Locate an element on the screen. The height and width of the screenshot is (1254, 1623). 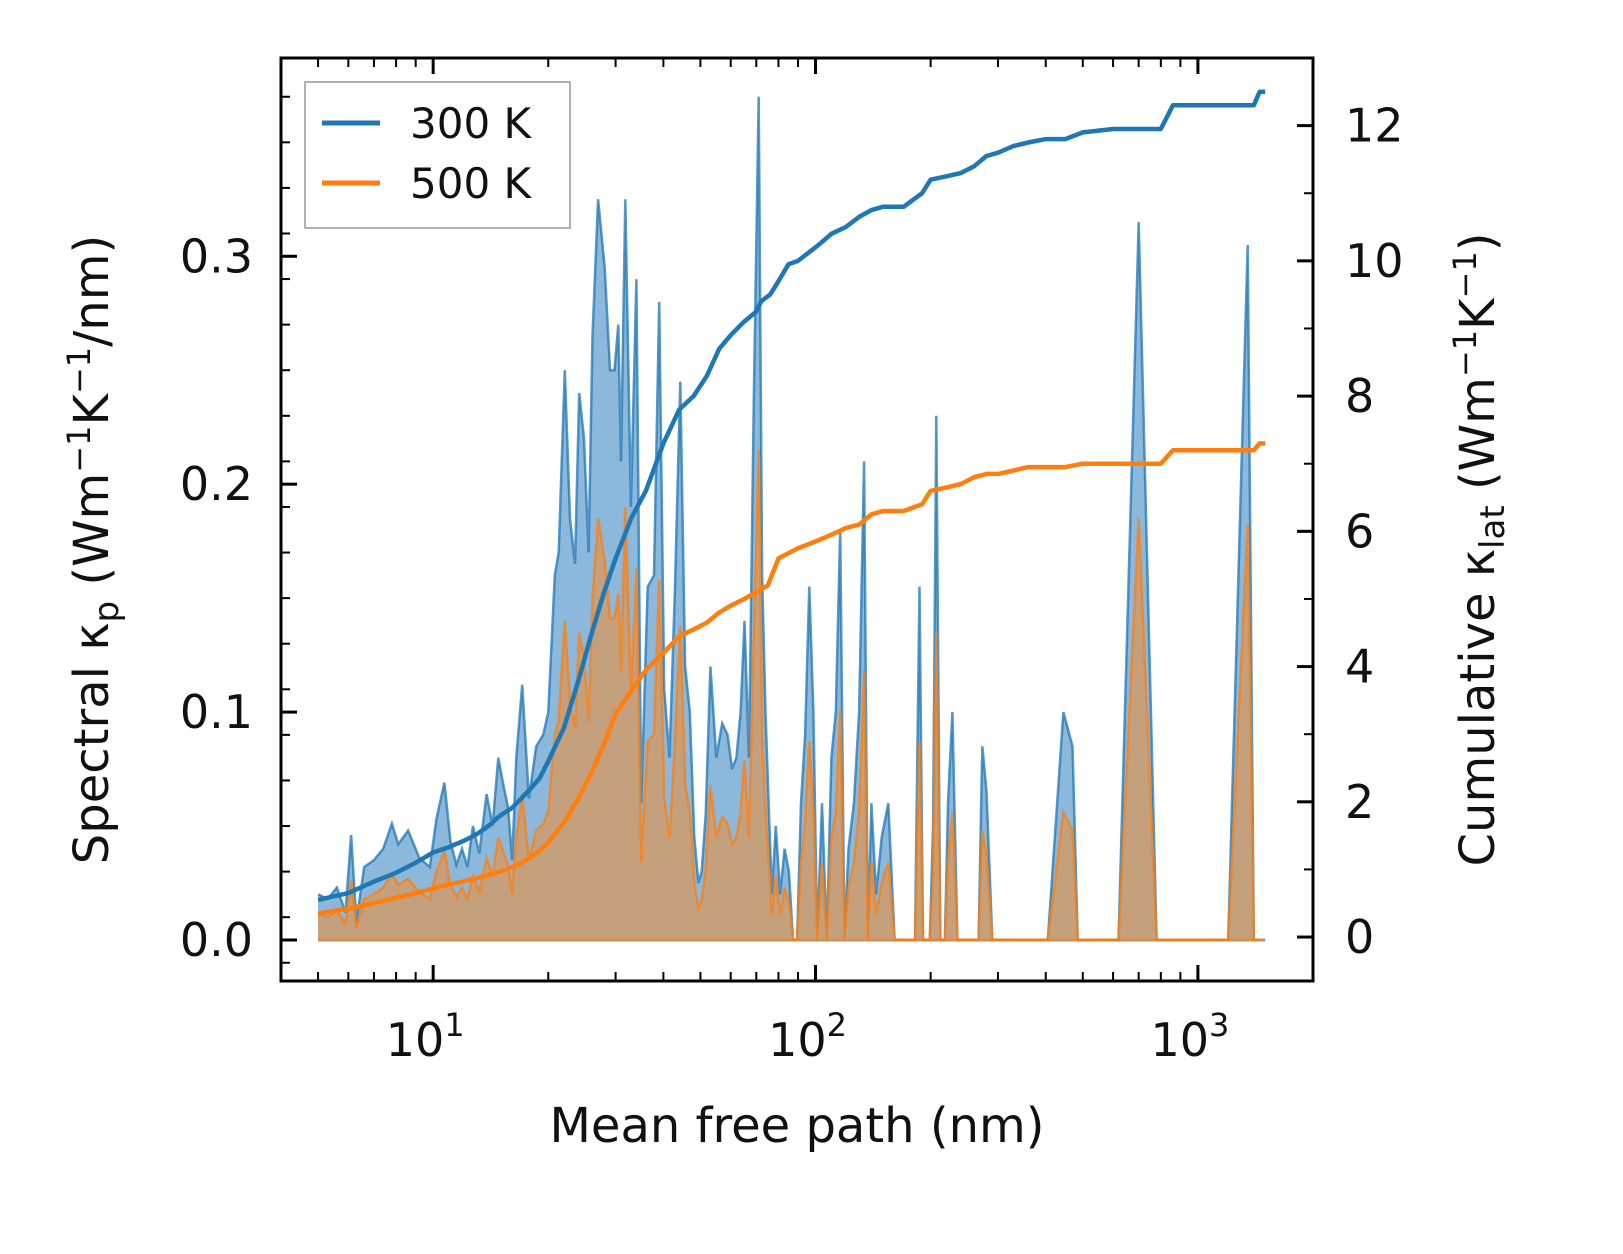
y-axis-left-label: Spectral κp (Wm−1K−1/nm) is located at coordinates (93, 549).